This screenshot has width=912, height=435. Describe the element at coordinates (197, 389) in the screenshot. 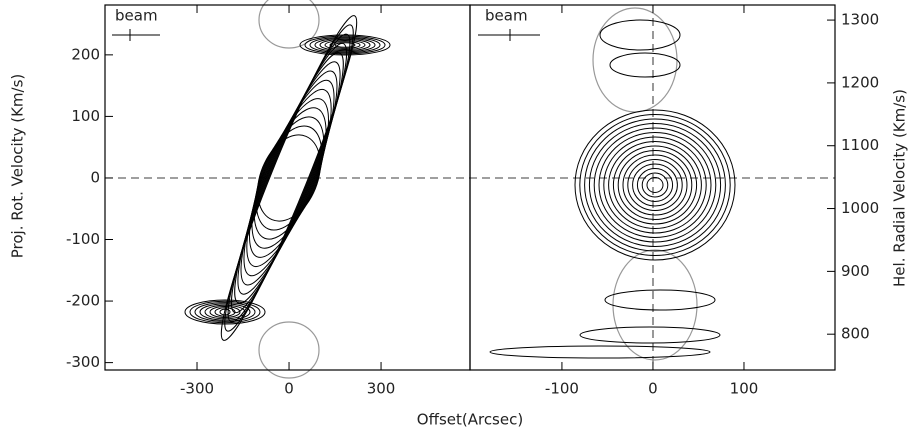

I see `x-tick-label: -300` at that location.